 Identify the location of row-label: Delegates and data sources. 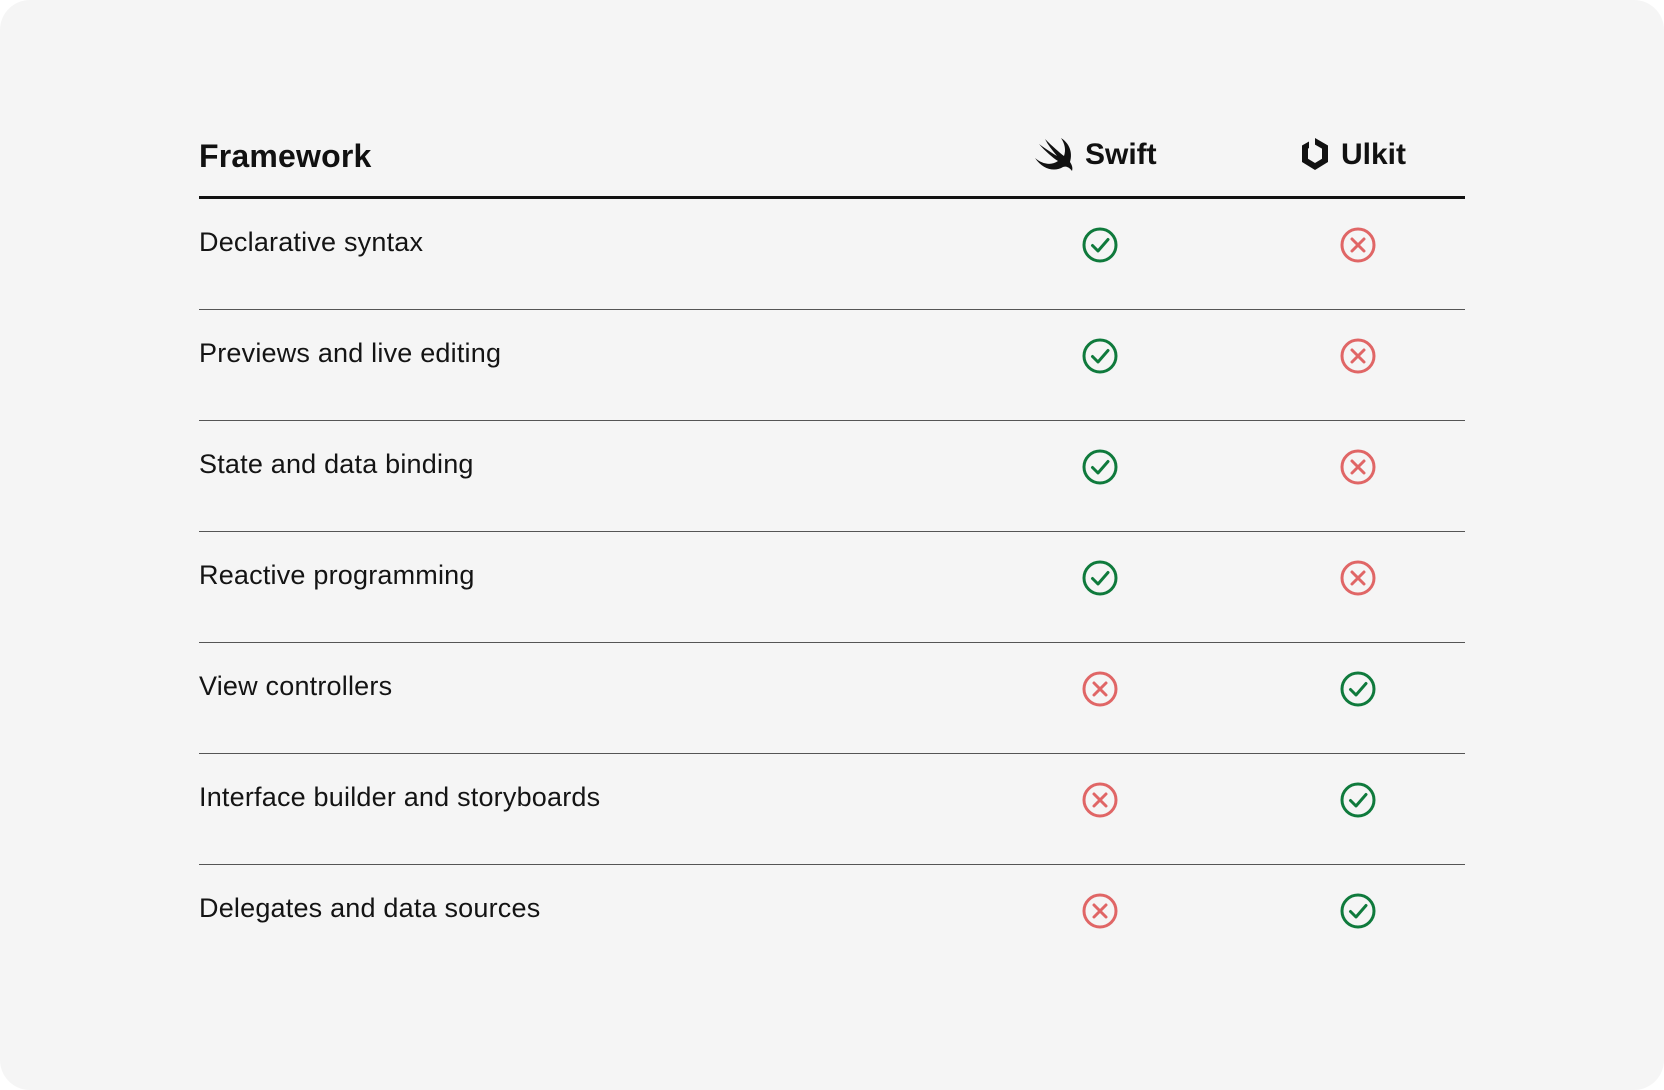
(370, 908).